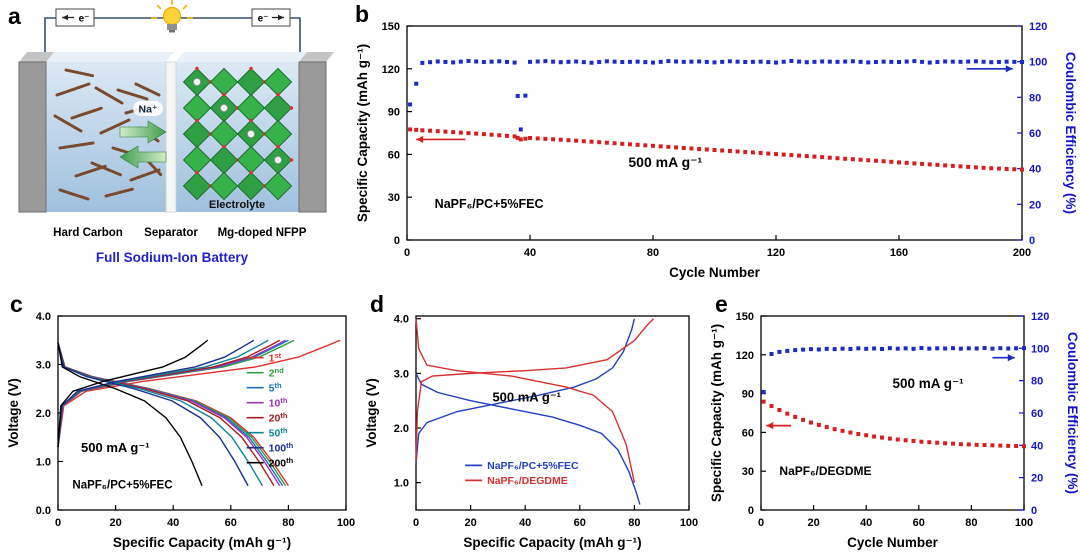 The height and width of the screenshot is (560, 1080). Describe the element at coordinates (171, 233) in the screenshot. I see `separator-label: Separator` at that location.